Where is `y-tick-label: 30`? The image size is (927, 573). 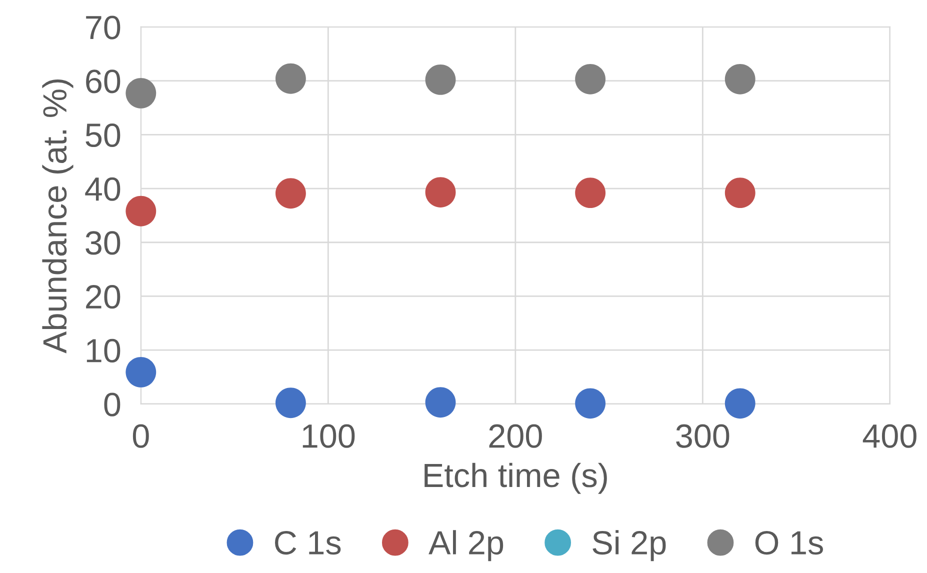 y-tick-label: 30 is located at coordinates (103, 243).